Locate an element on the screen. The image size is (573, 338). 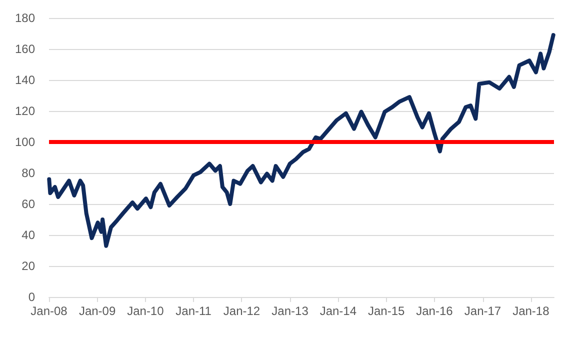
y-tick-label: 180 is located at coordinates (25, 18).